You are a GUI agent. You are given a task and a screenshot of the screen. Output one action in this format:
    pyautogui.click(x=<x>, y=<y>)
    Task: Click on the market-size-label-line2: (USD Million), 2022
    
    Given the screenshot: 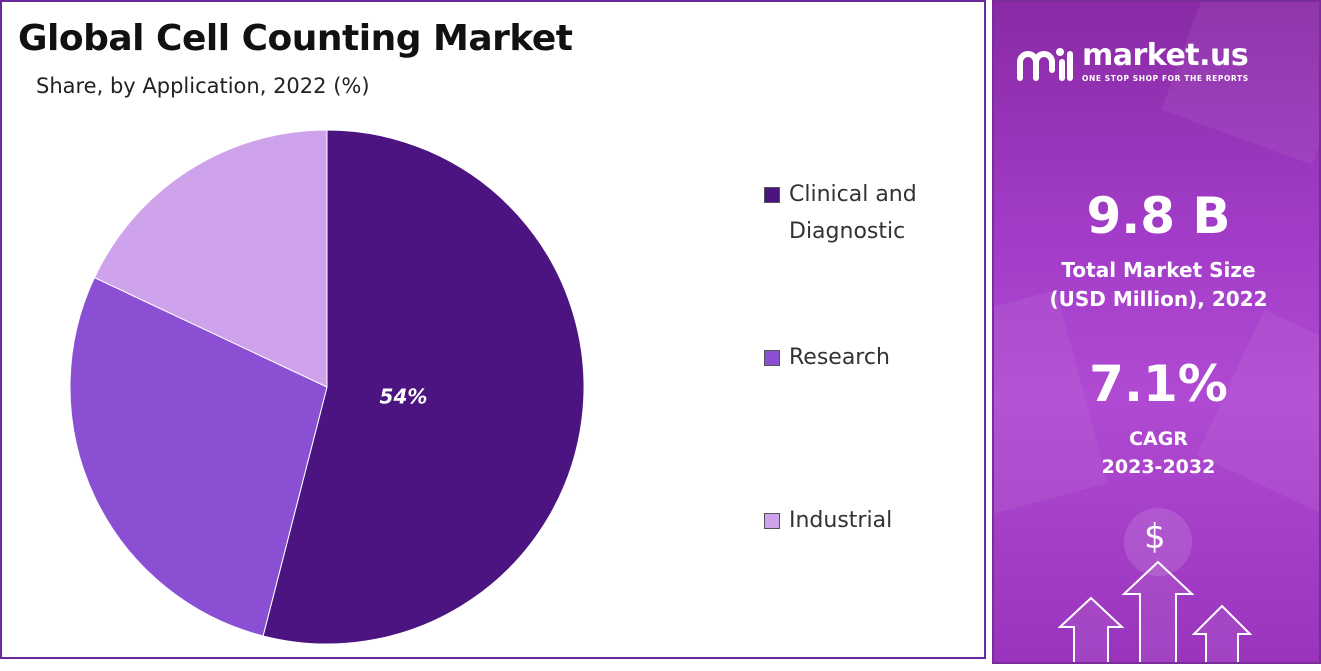 What is the action you would take?
    pyautogui.click(x=1158, y=299)
    